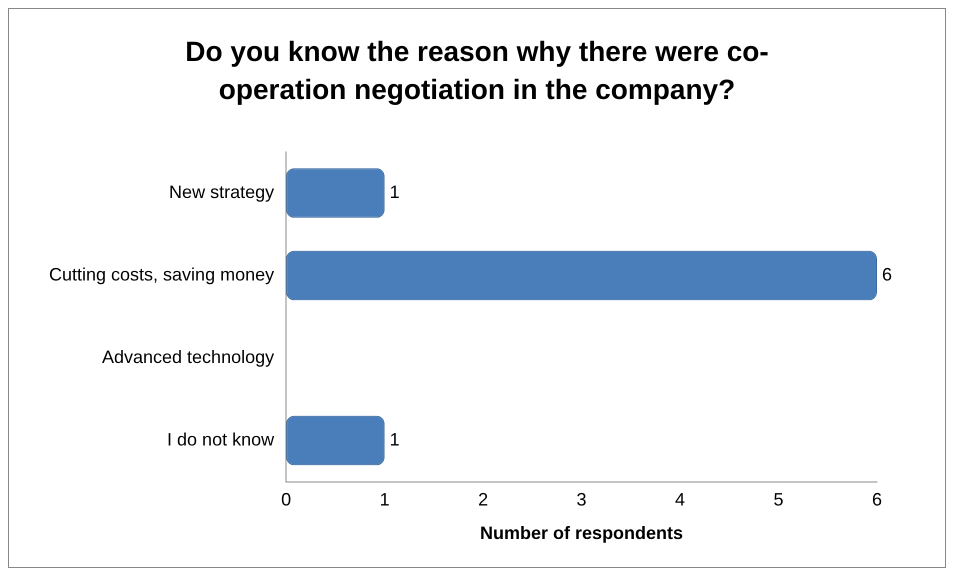  Describe the element at coordinates (877, 500) in the screenshot. I see `x-tick-label: 6` at that location.